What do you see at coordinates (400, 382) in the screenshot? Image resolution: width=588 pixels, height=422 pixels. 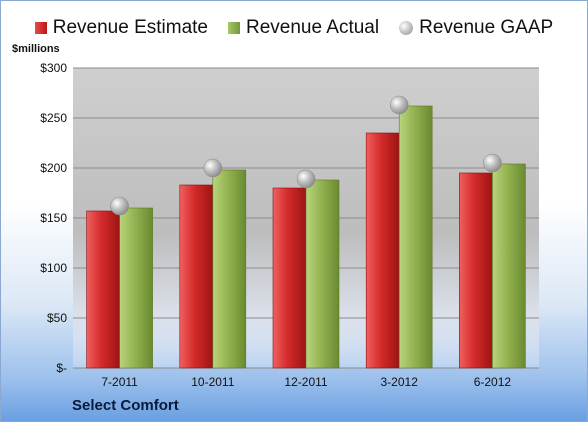 I see `x-tick-label: 3-2012` at bounding box center [400, 382].